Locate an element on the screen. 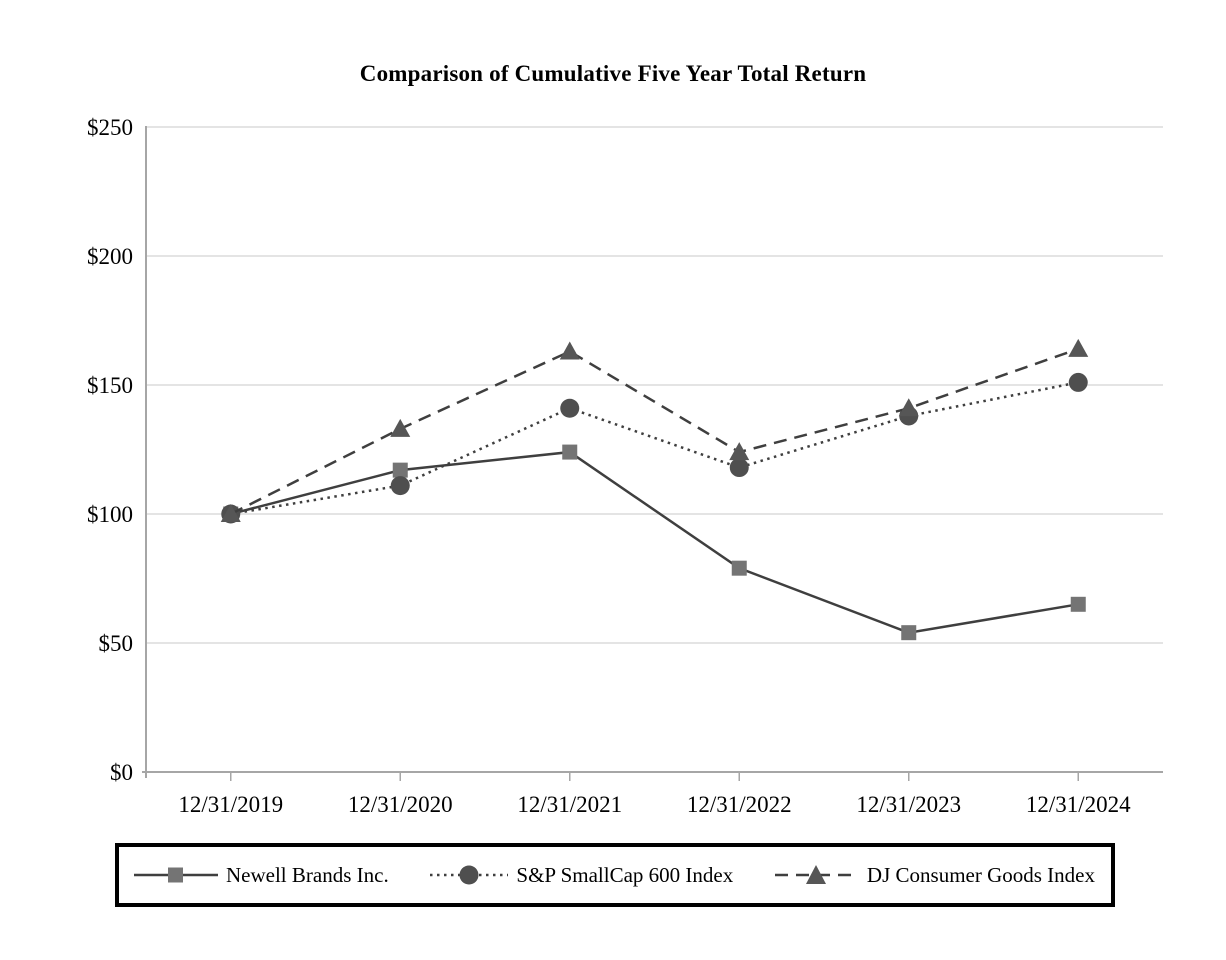 The height and width of the screenshot is (960, 1226). legend-item-dj-consumer-goods: DJ Consumer Goods Index is located at coordinates (934, 875).